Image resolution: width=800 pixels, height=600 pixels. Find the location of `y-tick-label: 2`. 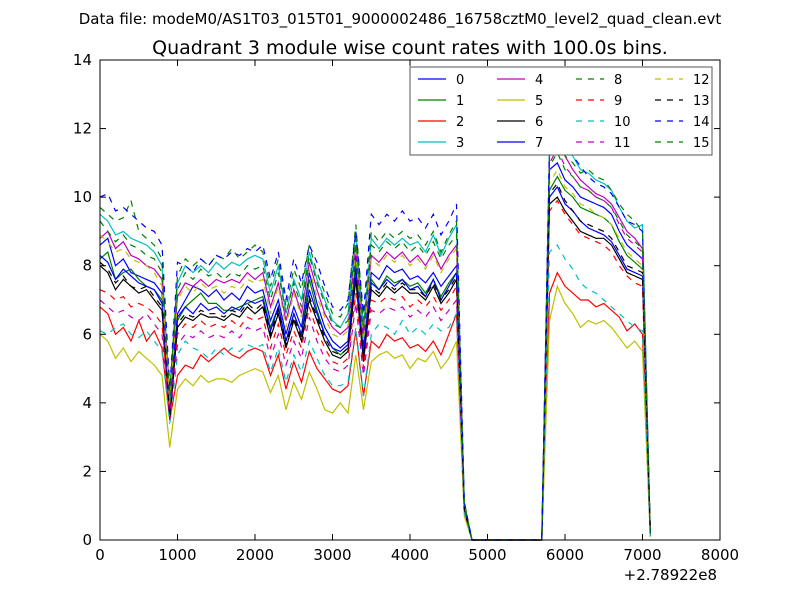

y-tick-label: 2 is located at coordinates (87, 471).